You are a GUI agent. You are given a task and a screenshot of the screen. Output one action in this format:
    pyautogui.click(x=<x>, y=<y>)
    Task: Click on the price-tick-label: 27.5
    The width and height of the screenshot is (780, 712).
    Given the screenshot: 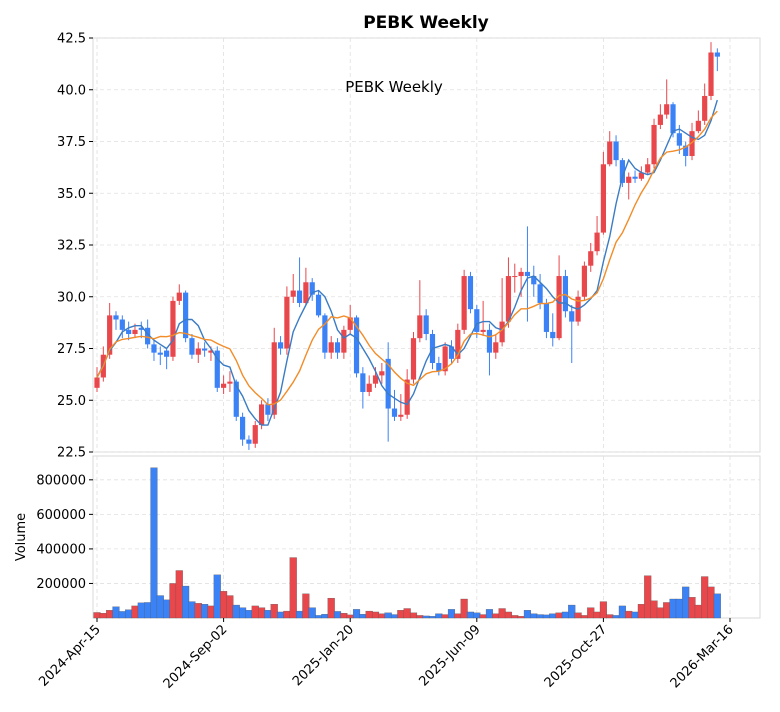 What is the action you would take?
    pyautogui.click(x=71, y=349)
    